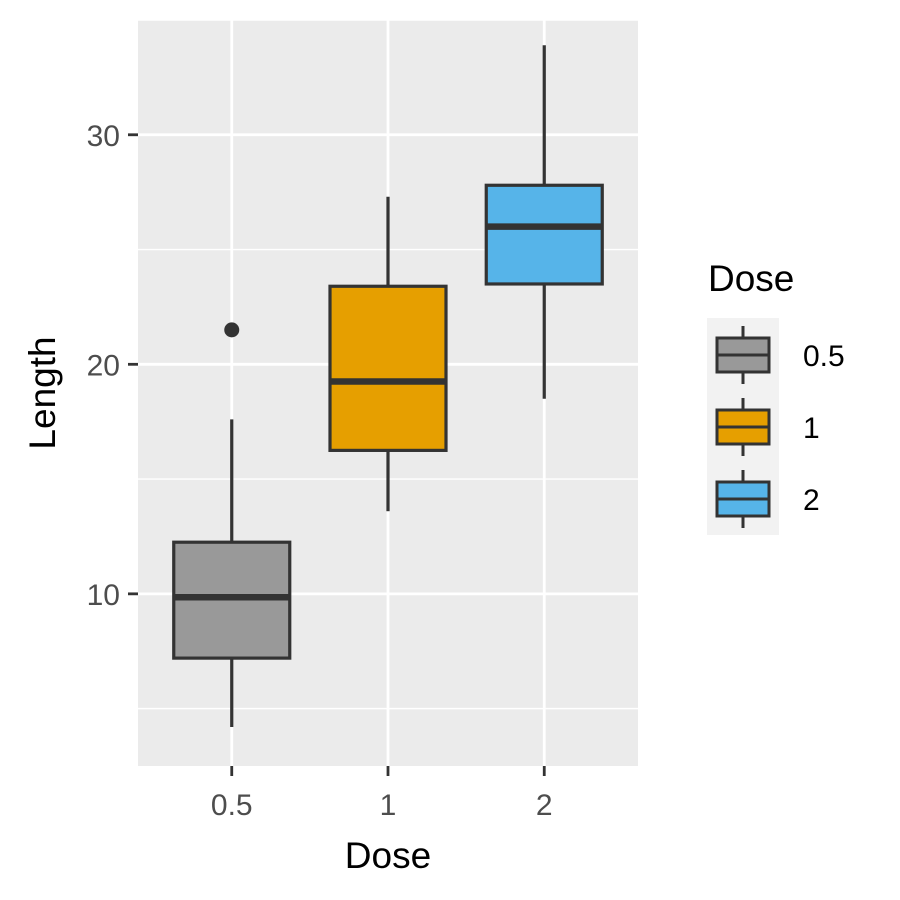 This screenshot has width=900, height=900. What do you see at coordinates (544, 805) in the screenshot?
I see `x-tick-label: 2` at bounding box center [544, 805].